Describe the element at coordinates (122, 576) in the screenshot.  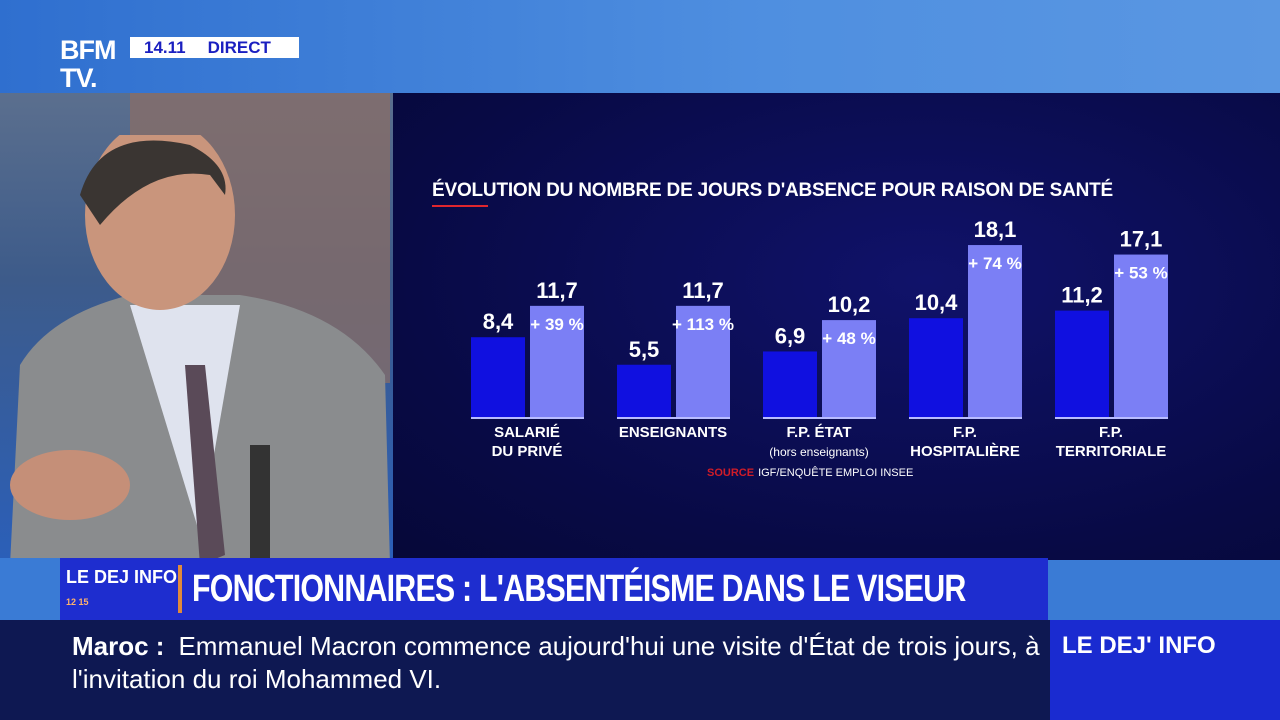
I see `program-name: LE DEJ INFO` at that location.